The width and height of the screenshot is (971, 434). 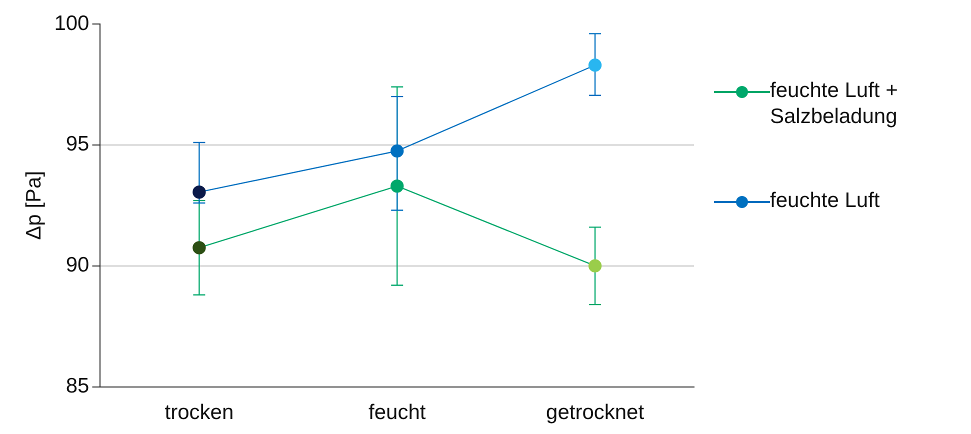 What do you see at coordinates (78, 265) in the screenshot?
I see `y-tick-label: 90` at bounding box center [78, 265].